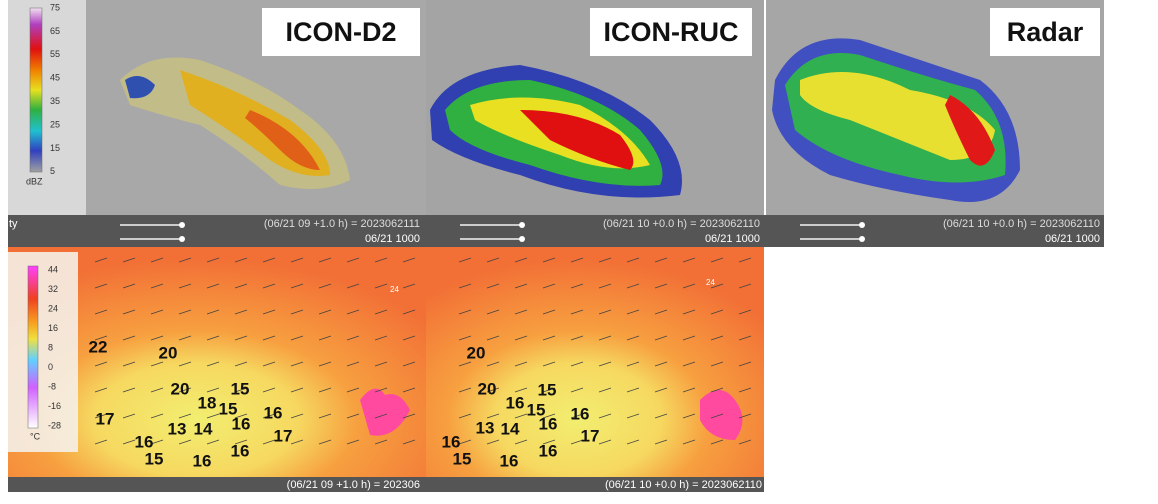 The height and width of the screenshot is (504, 1158). I want to click on station-temp: 20, so click(168, 352).